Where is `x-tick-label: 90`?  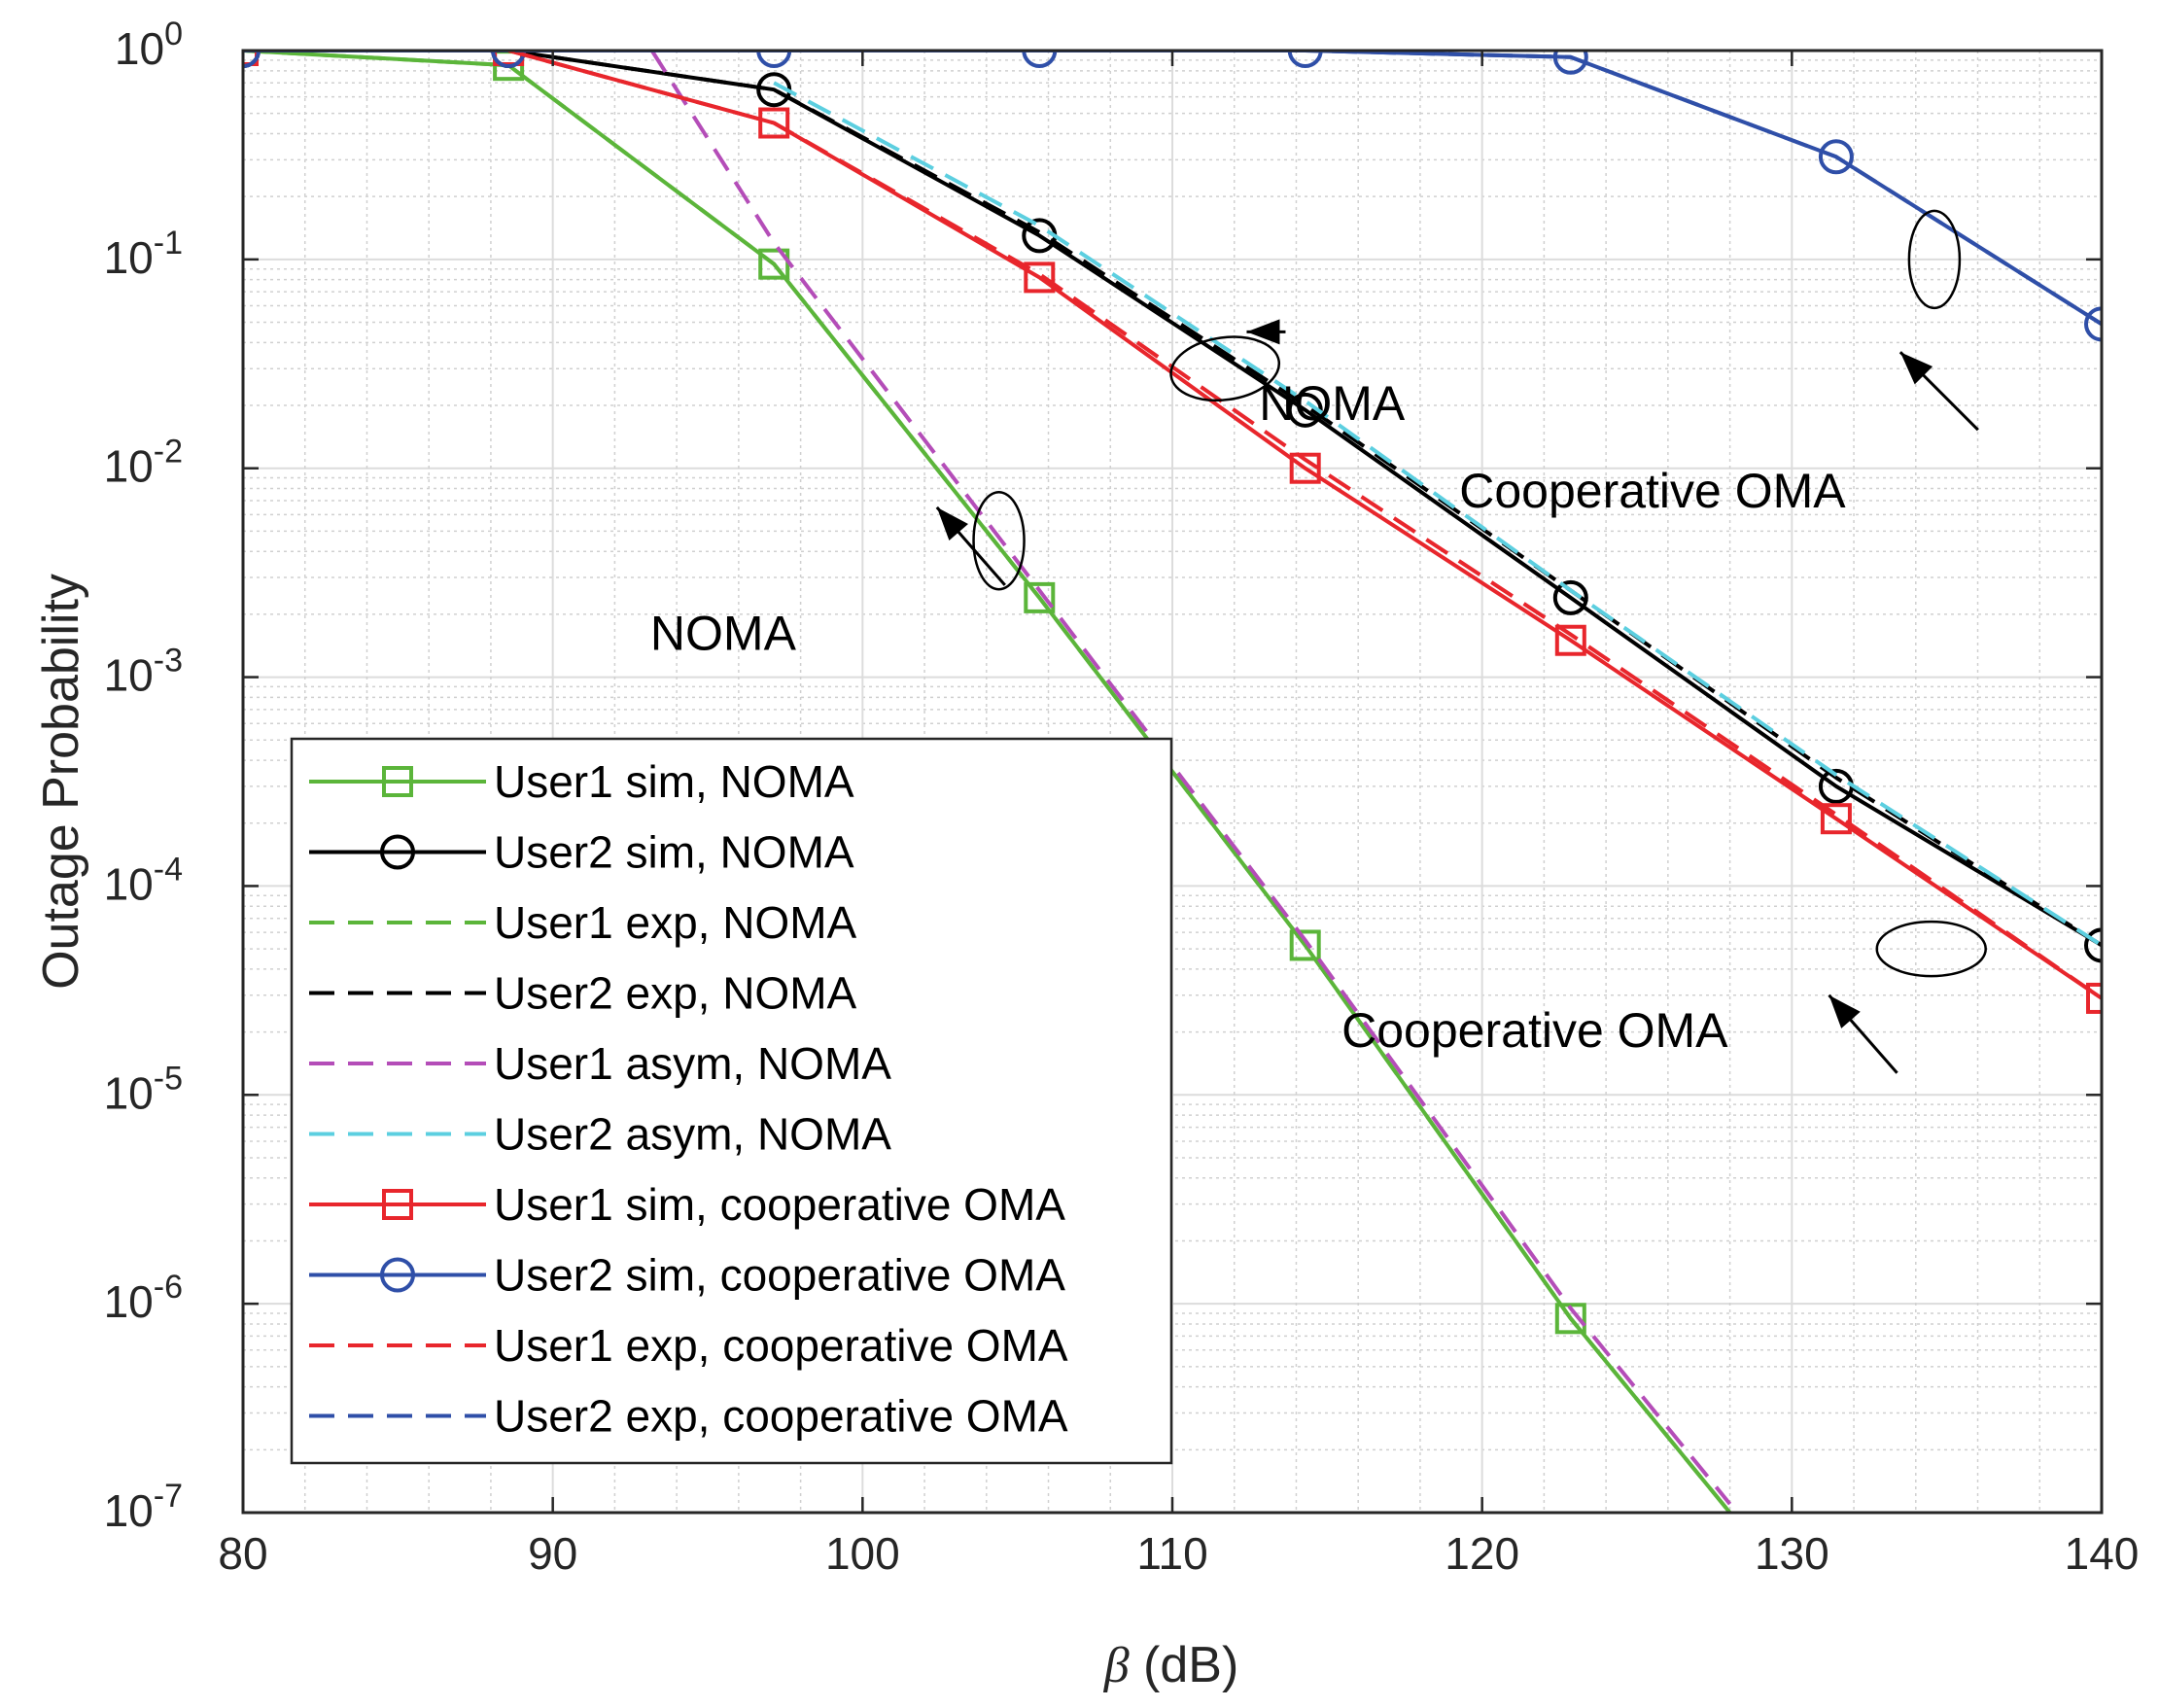
x-tick-label: 90 is located at coordinates (552, 1554).